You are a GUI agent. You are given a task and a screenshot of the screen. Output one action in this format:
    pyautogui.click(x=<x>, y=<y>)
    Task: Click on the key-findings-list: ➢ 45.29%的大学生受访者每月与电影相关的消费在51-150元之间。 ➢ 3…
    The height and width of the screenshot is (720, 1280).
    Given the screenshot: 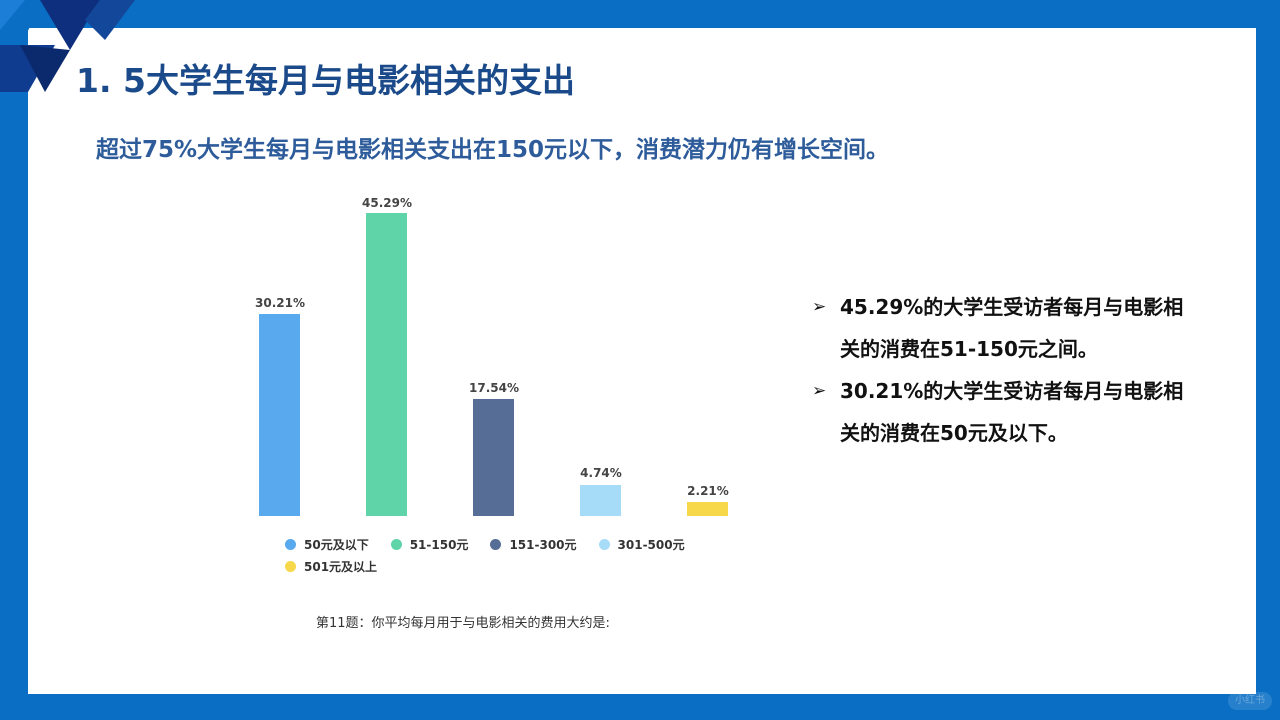 What is the action you would take?
    pyautogui.click(x=1022, y=370)
    